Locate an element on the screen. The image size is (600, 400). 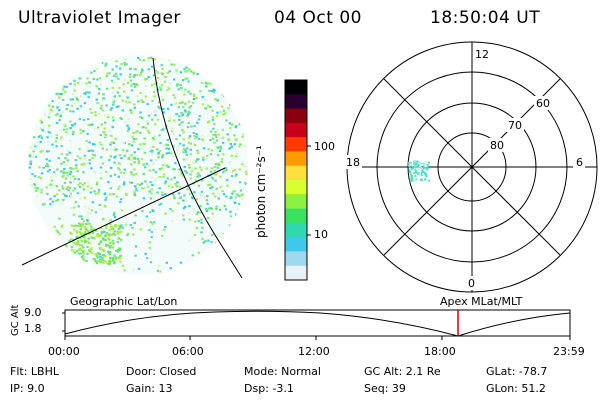
mlt-label-0: 0 is located at coordinates (471, 283).